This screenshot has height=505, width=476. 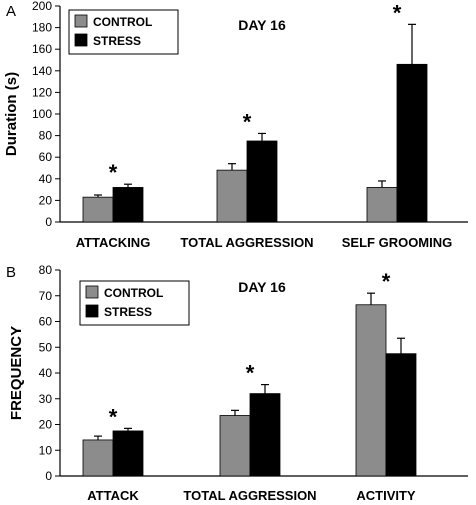 I want to click on panel-letter: A, so click(x=11, y=11).